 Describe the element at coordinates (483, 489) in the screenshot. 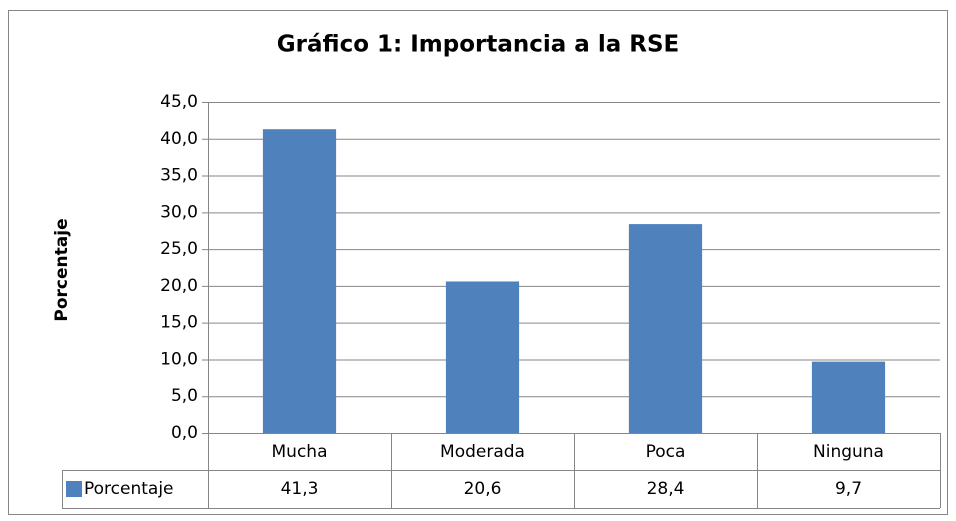

I see `table-value: 20,6` at that location.